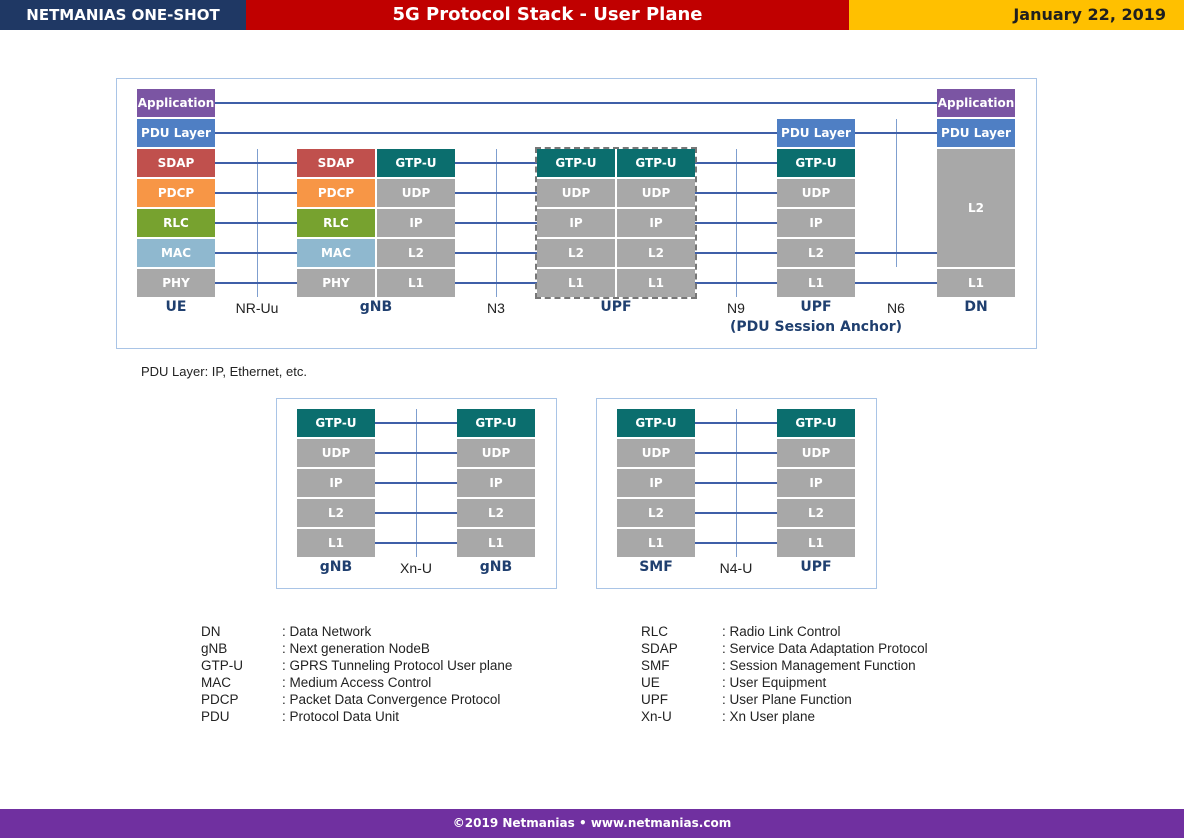 The image size is (1184, 838). Describe the element at coordinates (376, 307) in the screenshot. I see `gnb-label: gNB` at that location.